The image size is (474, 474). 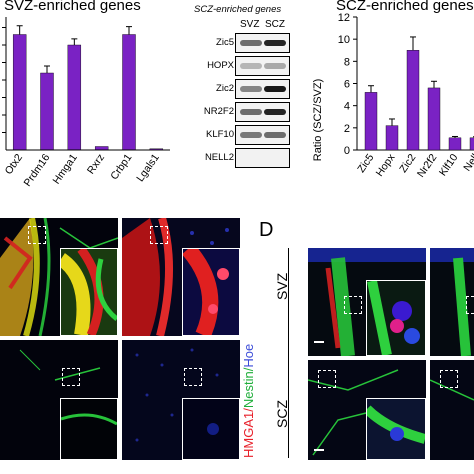 What do you see at coordinates (65, 169) in the screenshot?
I see `left-chart-x-tick-label: Hmga1` at bounding box center [65, 169].